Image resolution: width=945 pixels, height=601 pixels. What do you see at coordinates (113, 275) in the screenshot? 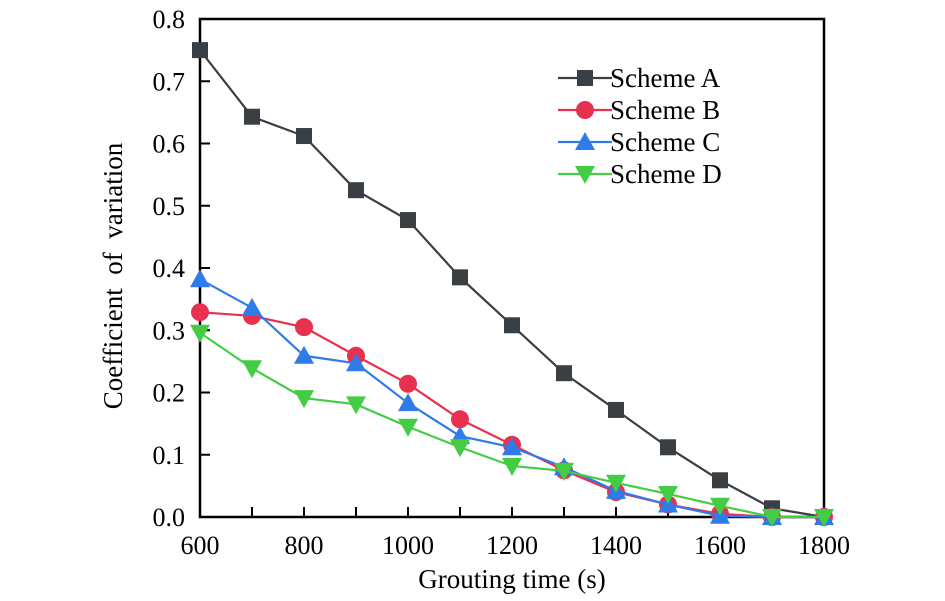
I see `y-axis-title: Coefficient of variation` at bounding box center [113, 275].